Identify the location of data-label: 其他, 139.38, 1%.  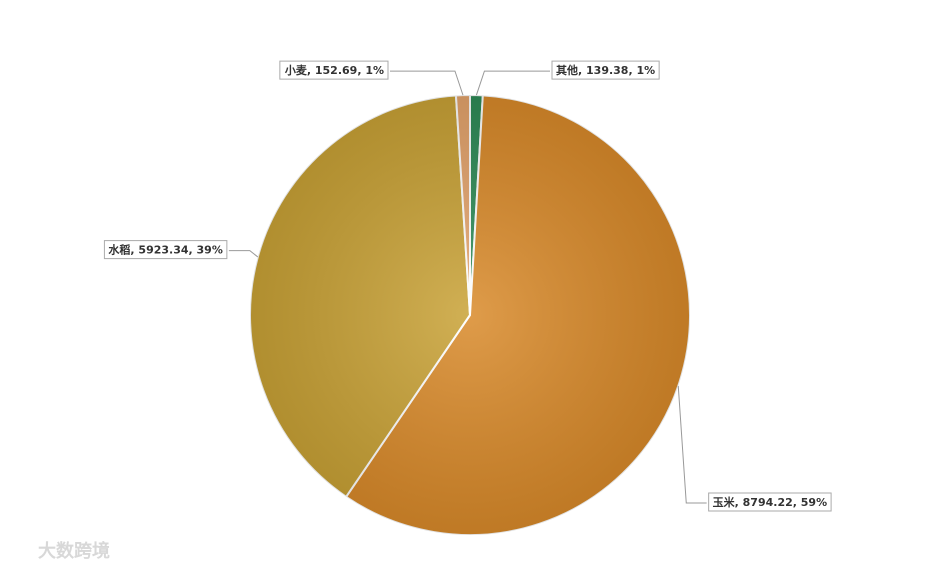
(605, 70).